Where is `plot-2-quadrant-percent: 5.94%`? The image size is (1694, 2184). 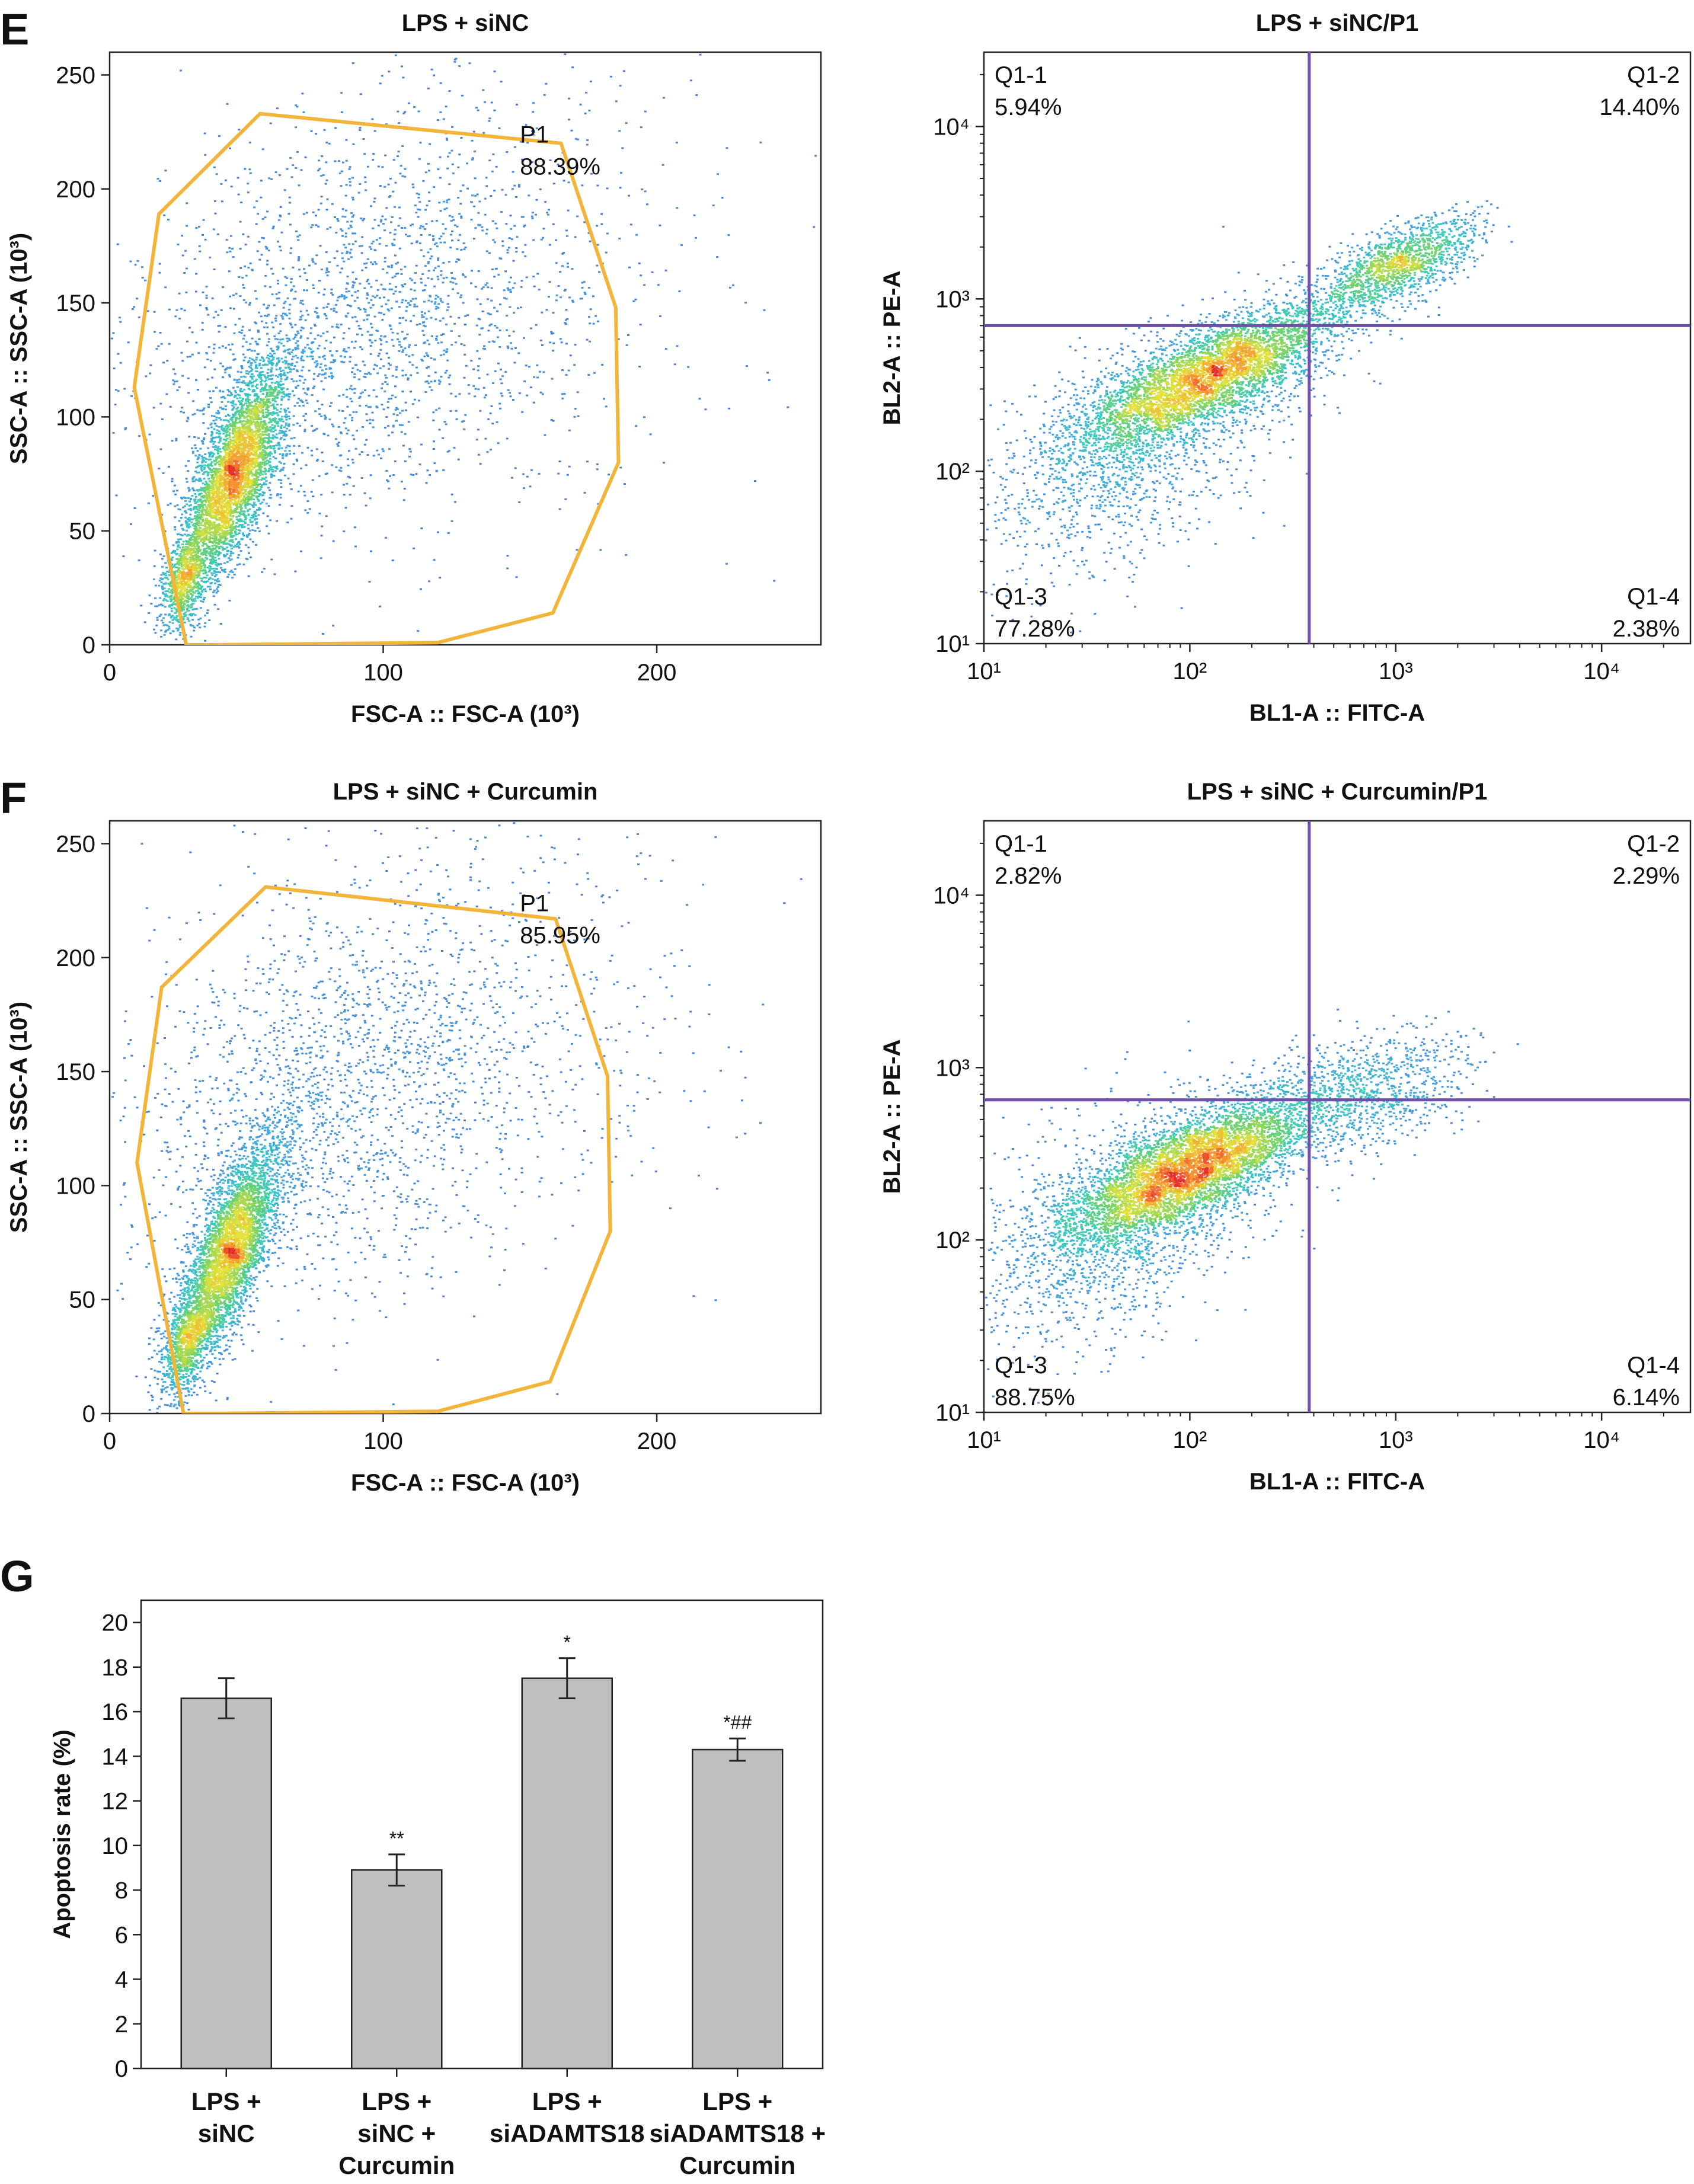 plot-2-quadrant-percent: 5.94% is located at coordinates (1028, 107).